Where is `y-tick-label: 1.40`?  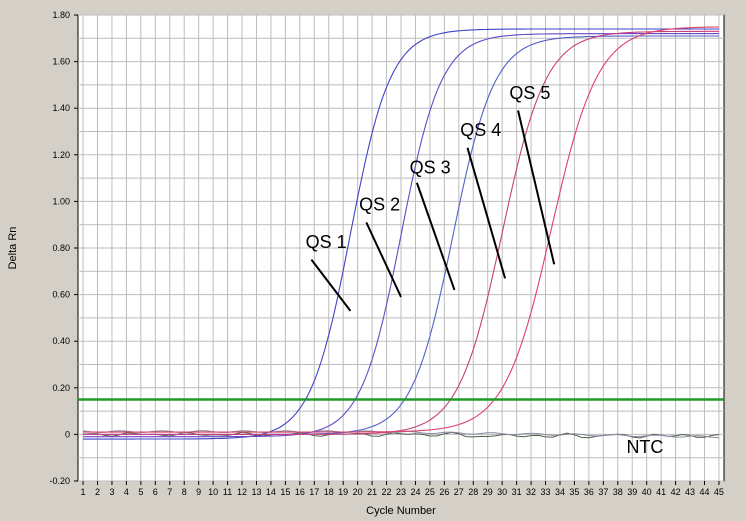
y-tick-label: 1.40 is located at coordinates (61, 108).